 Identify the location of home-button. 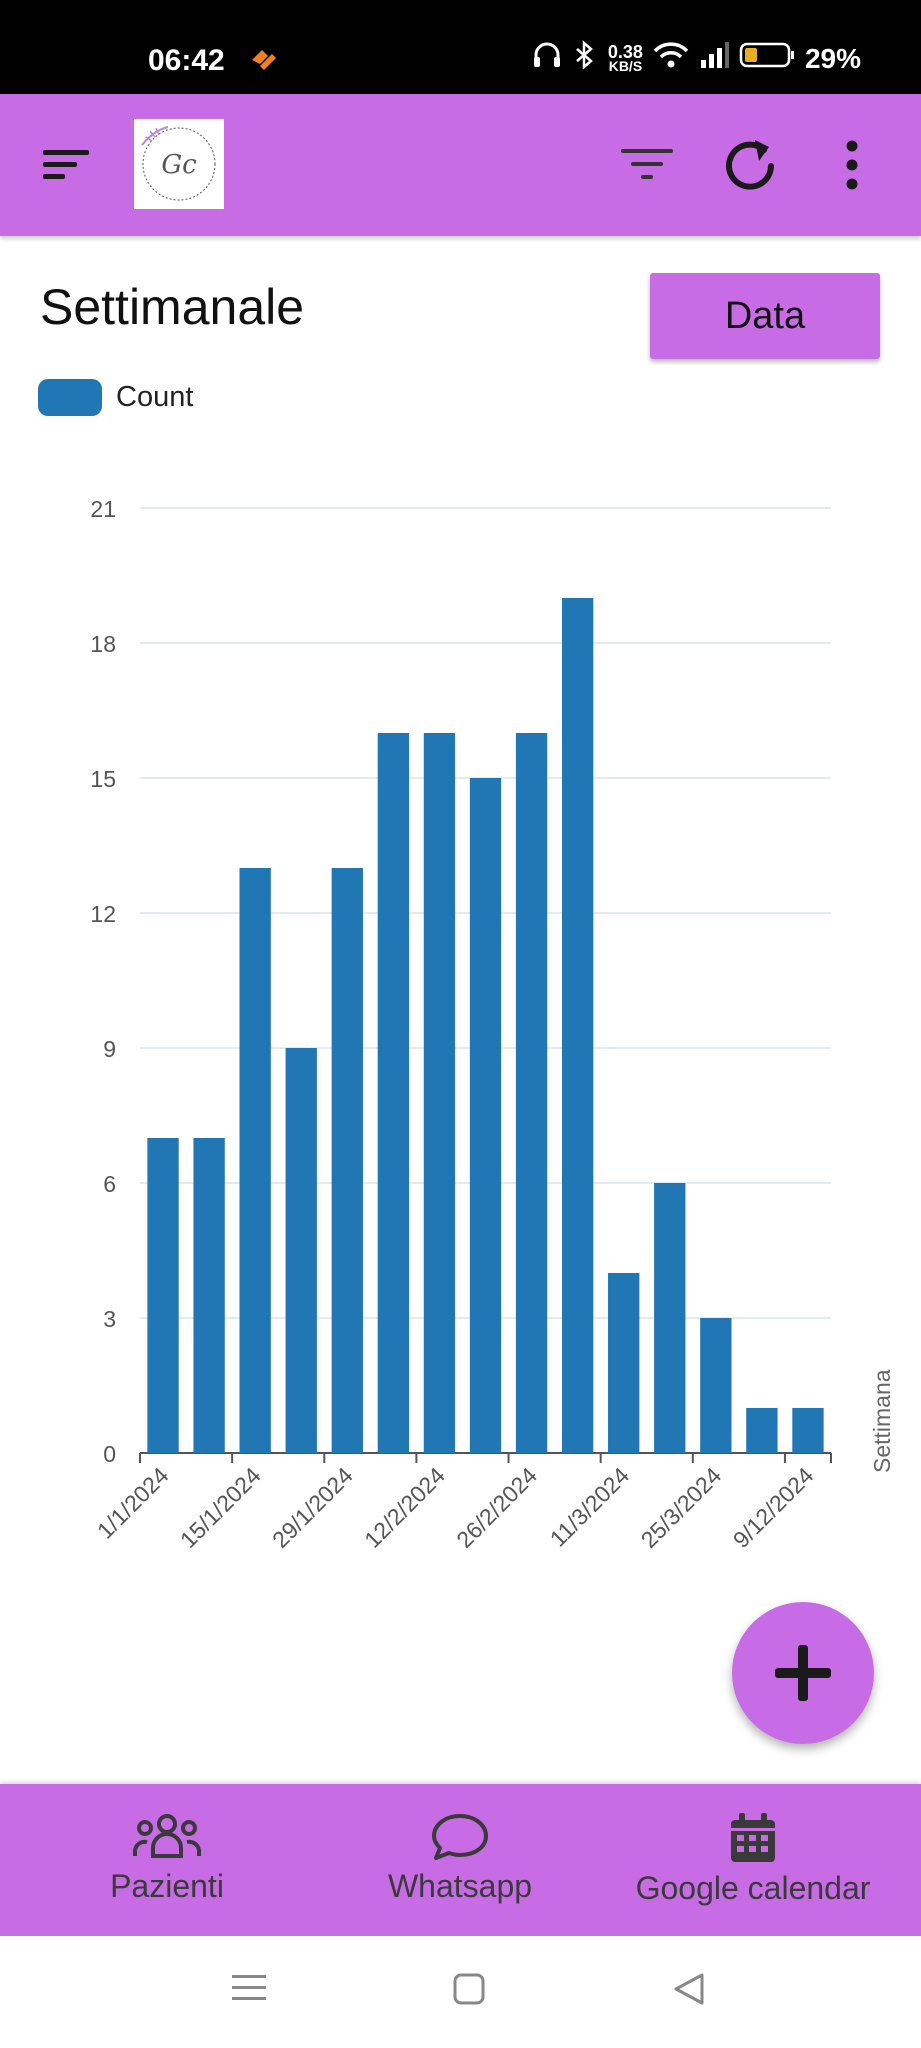
(469, 1991).